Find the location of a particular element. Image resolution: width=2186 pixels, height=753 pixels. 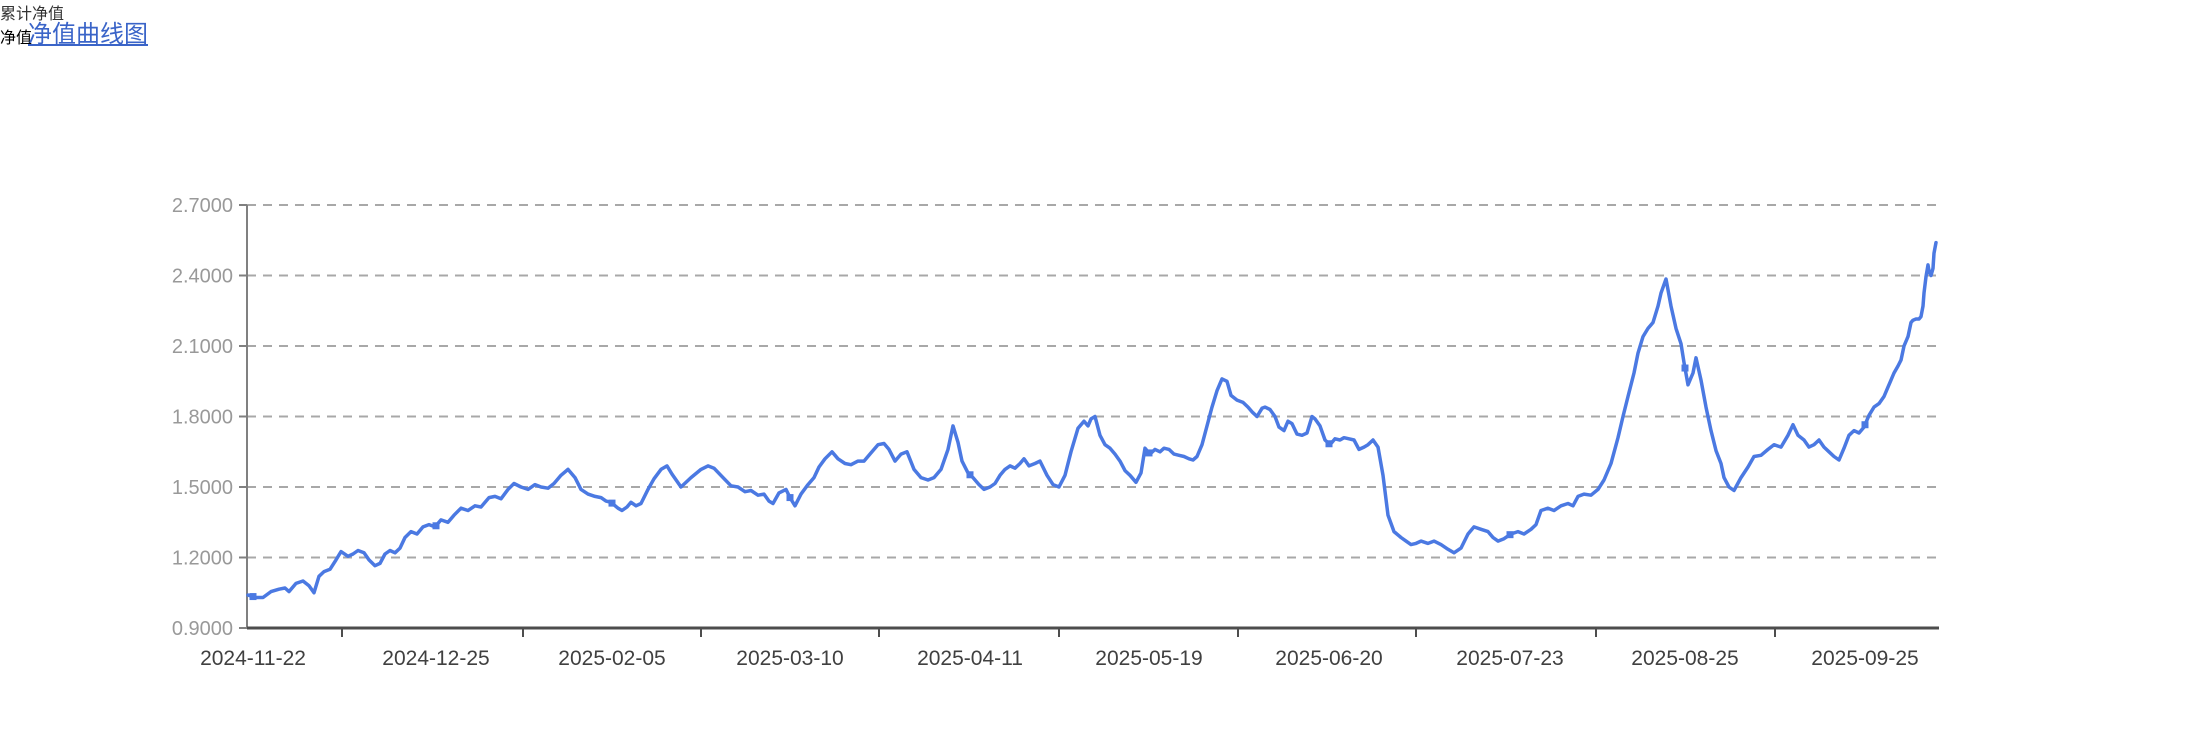

x-tick-label: 2025-06-20 is located at coordinates (1328, 658).